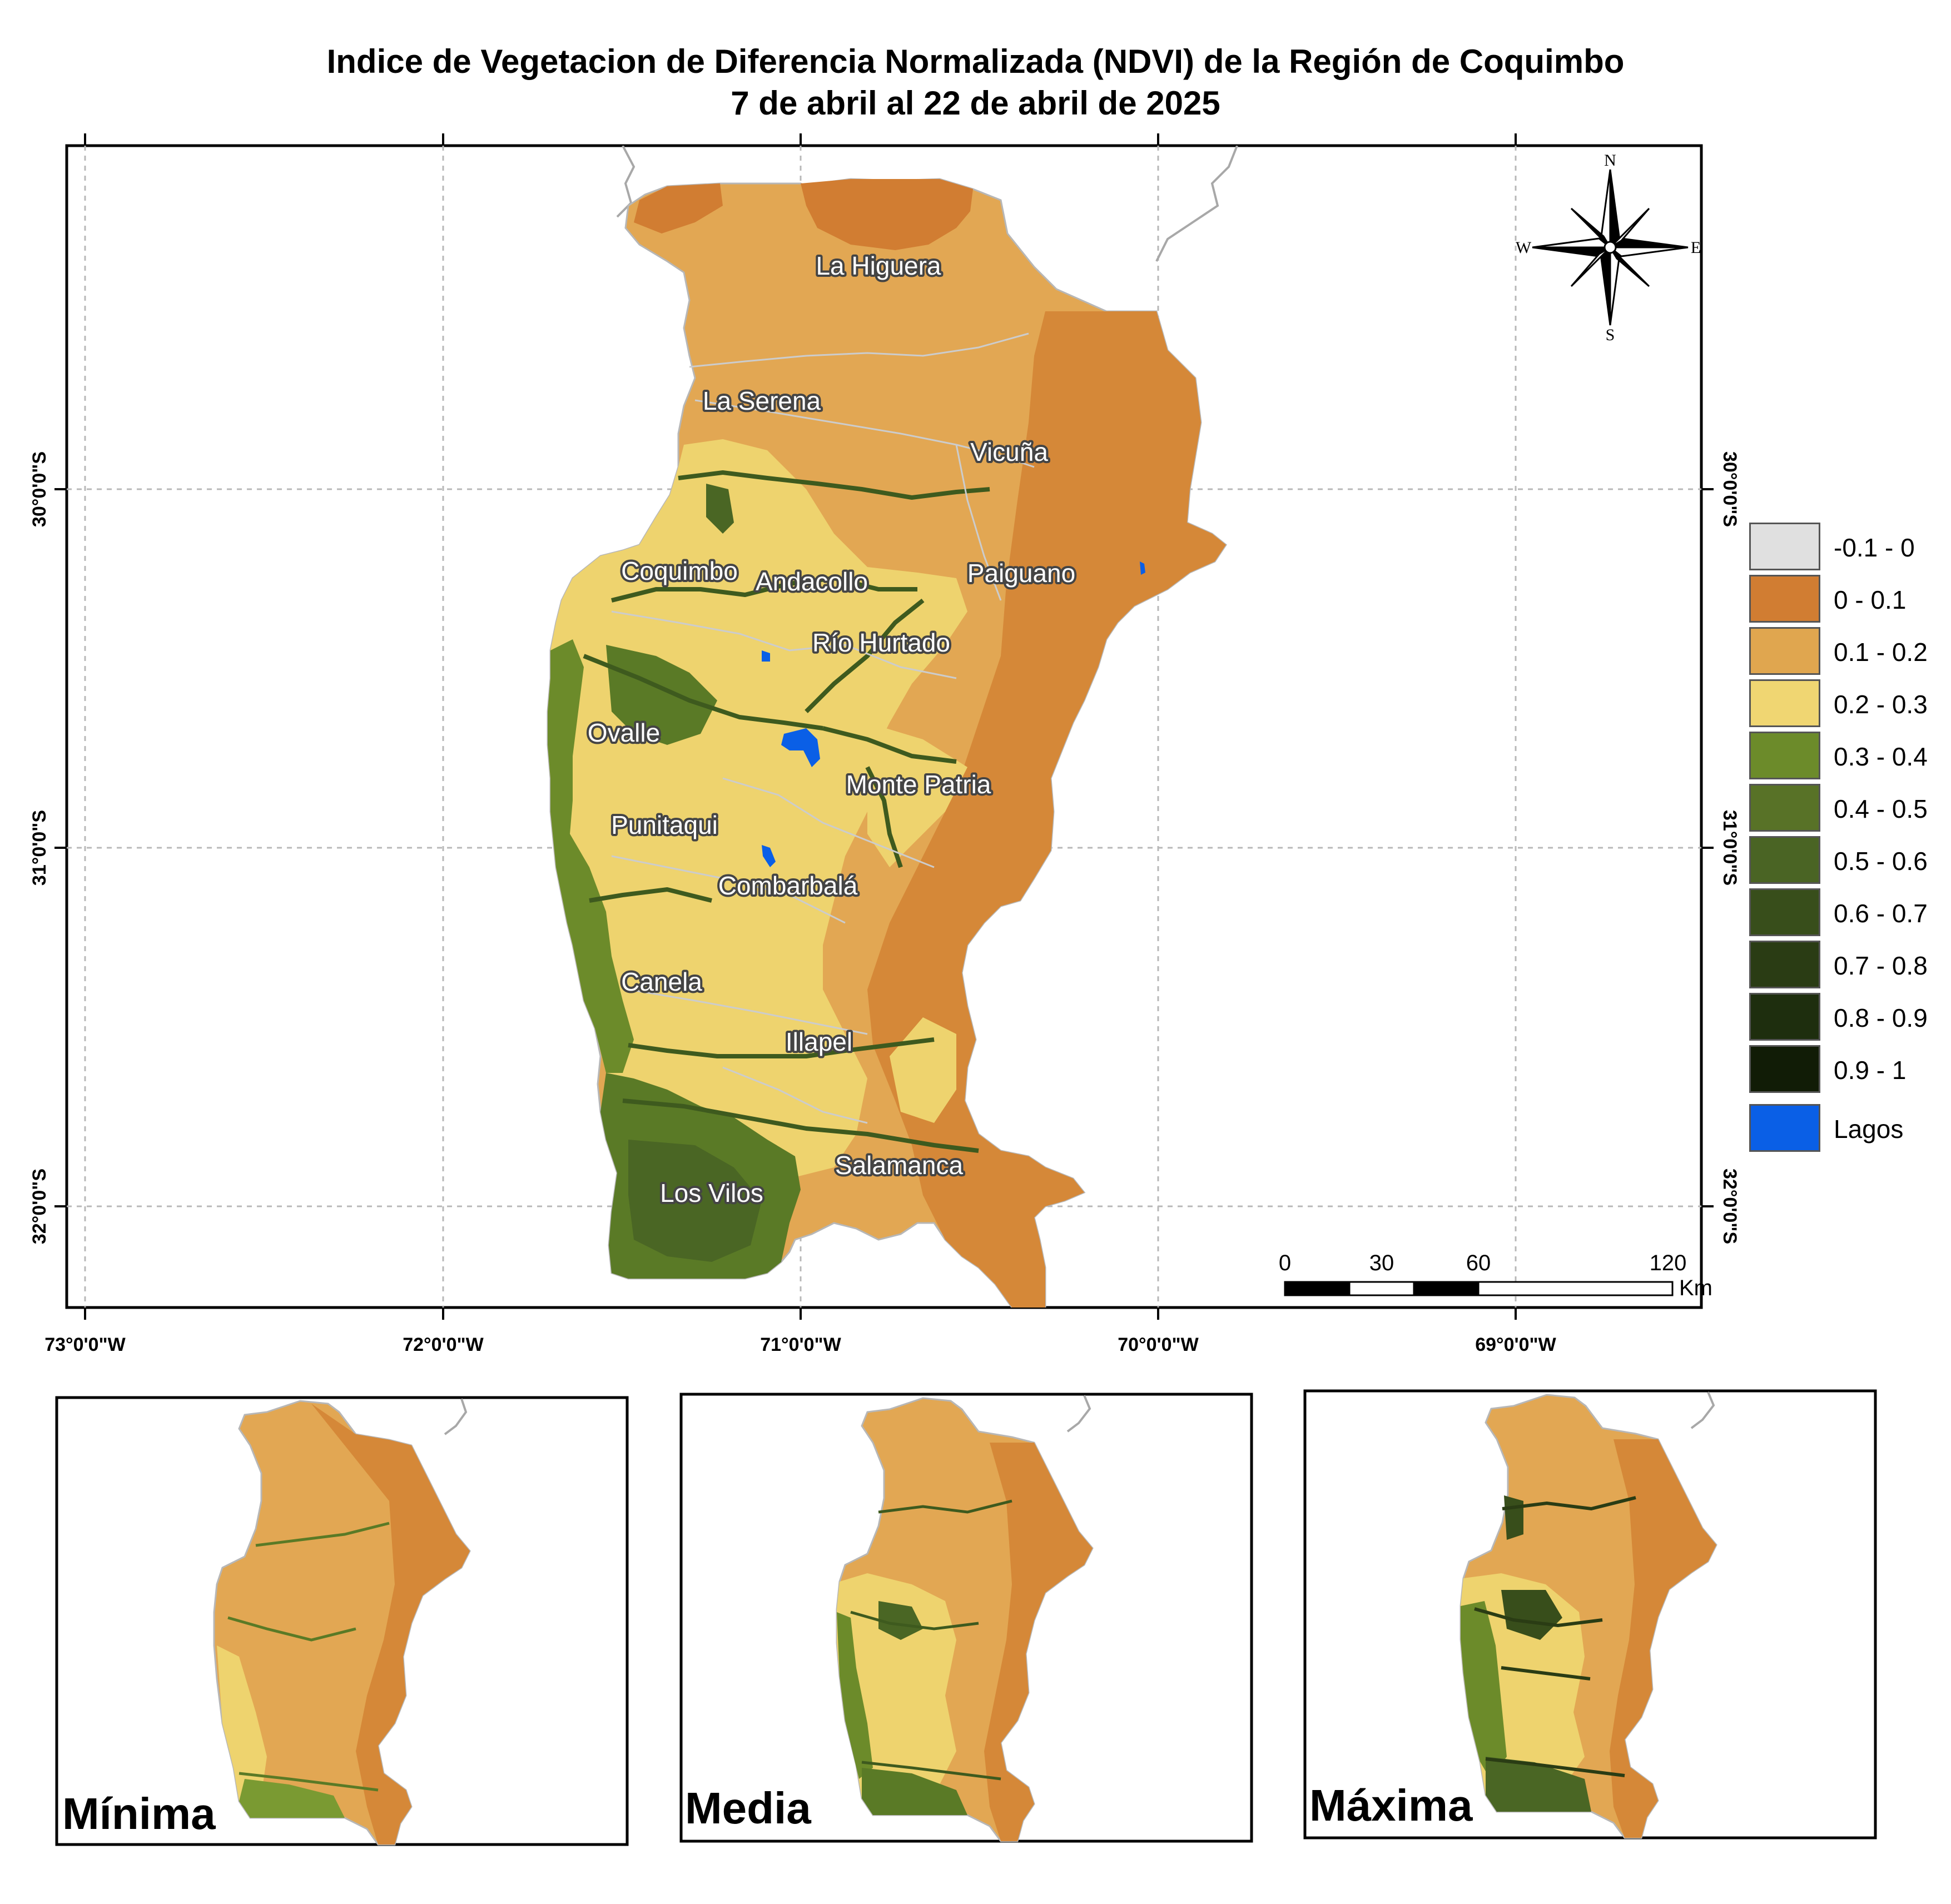 This screenshot has height=1904, width=1951. Describe the element at coordinates (1881, 1017) in the screenshot. I see `legend-label: 0.8 - 0.9` at that location.